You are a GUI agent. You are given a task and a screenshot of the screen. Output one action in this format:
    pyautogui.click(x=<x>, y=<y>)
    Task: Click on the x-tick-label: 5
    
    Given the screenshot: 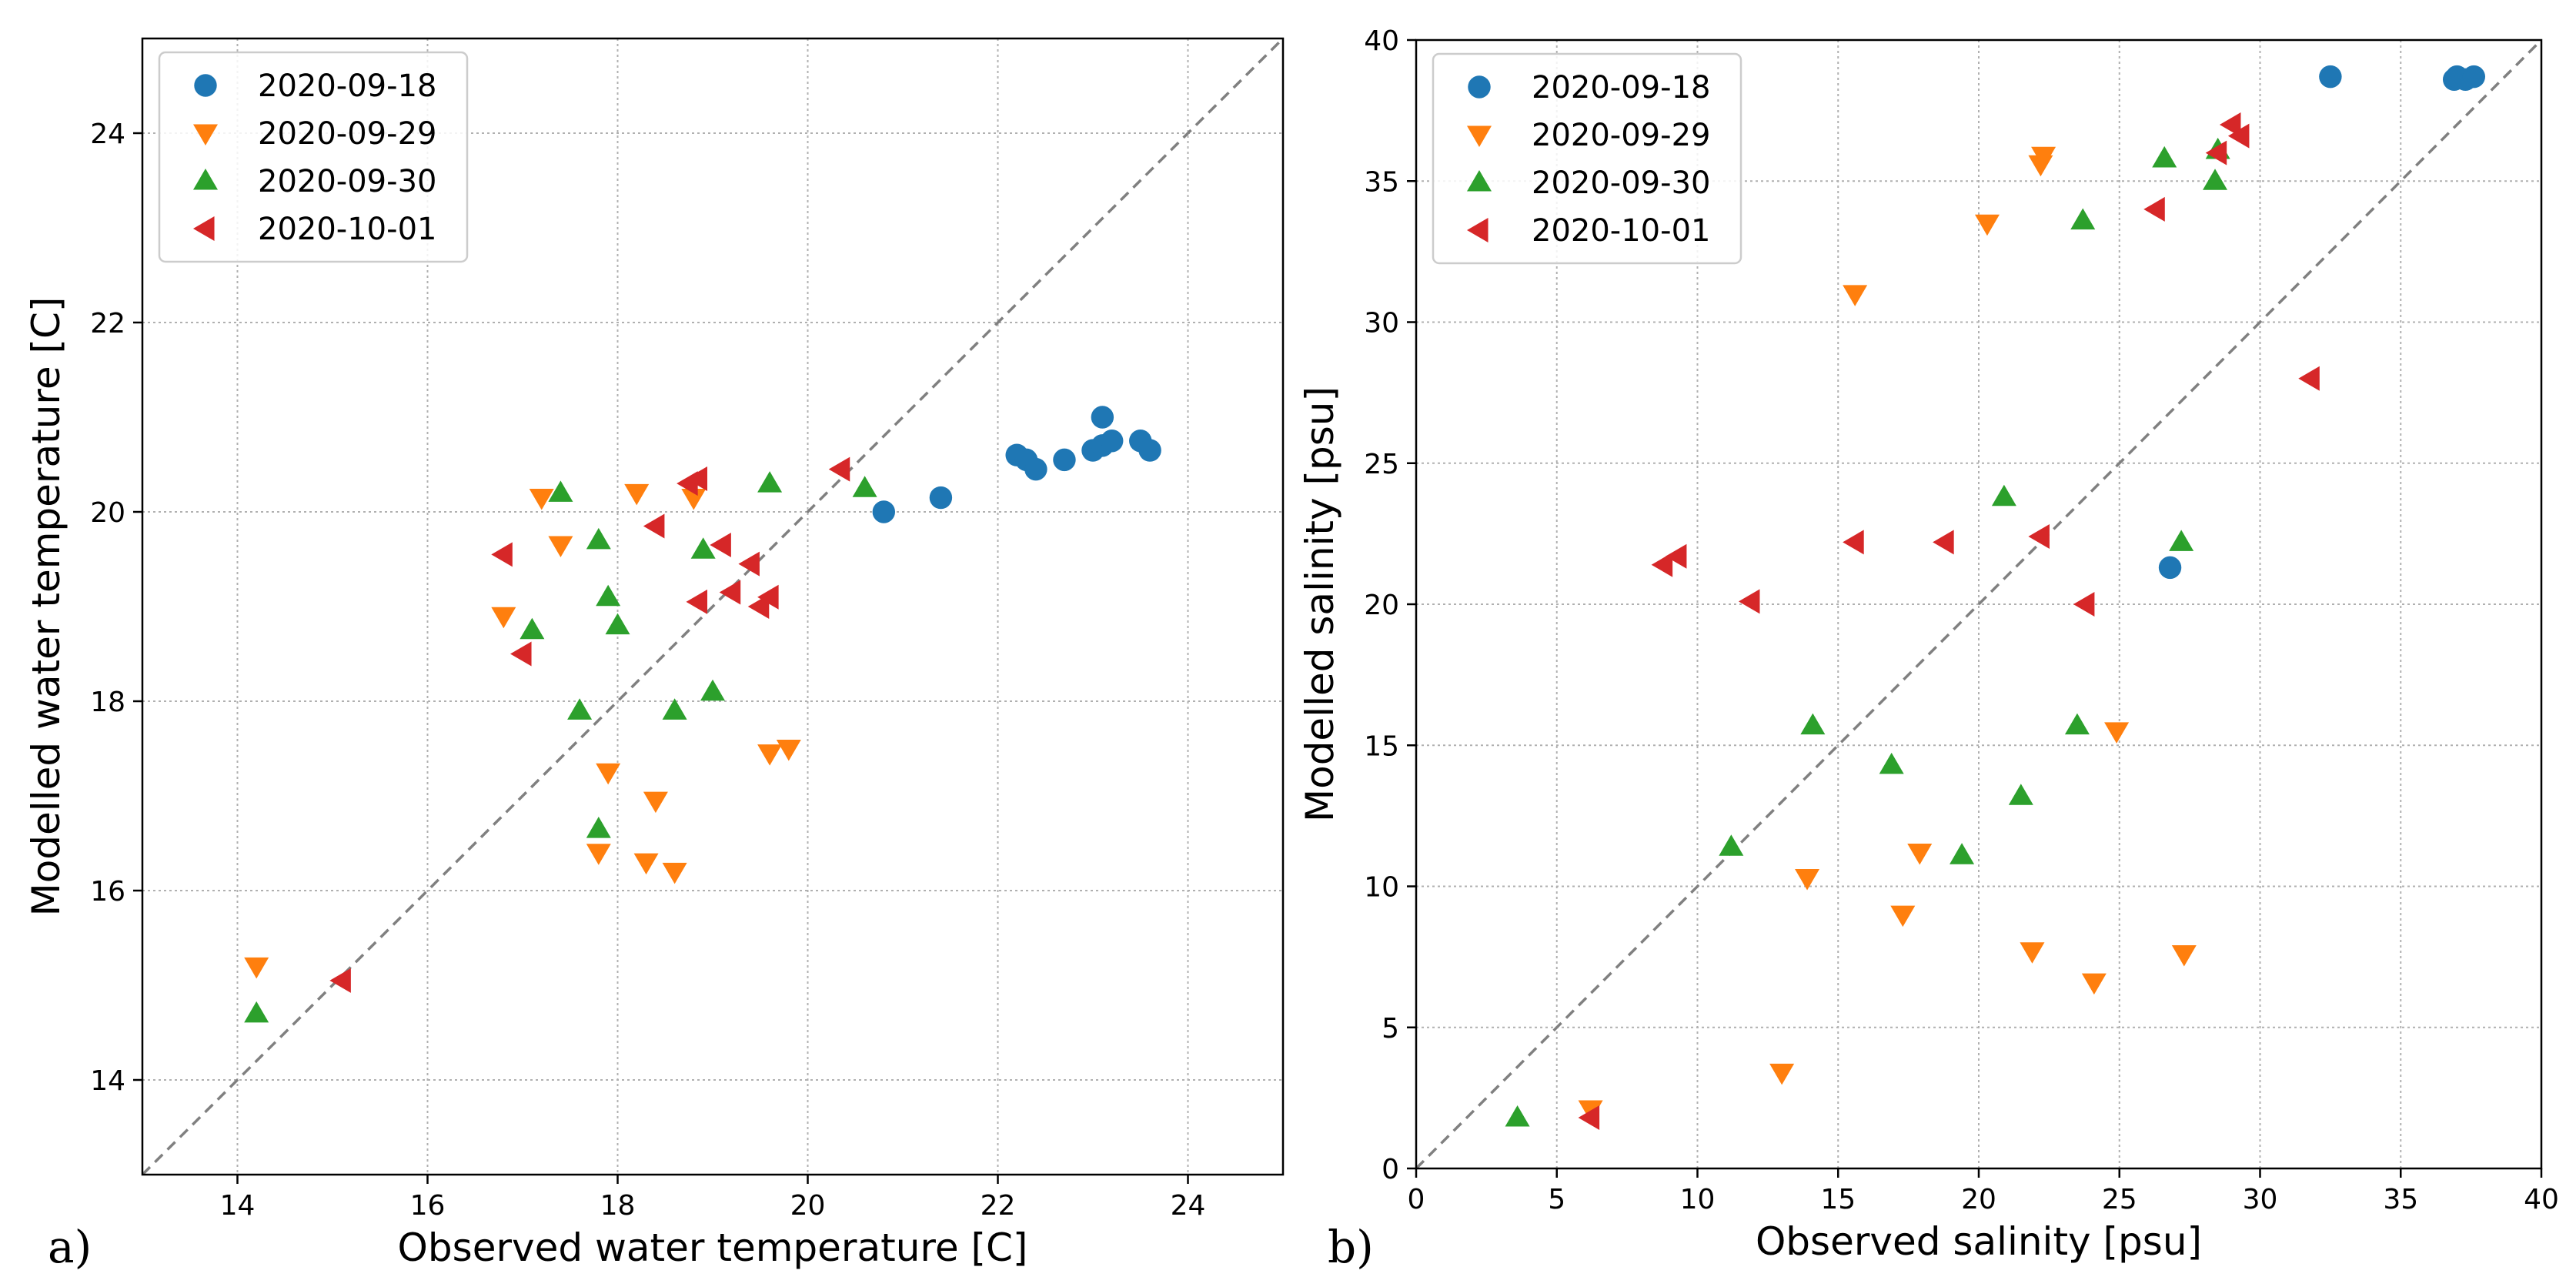 What is the action you would take?
    pyautogui.click(x=1556, y=1199)
    